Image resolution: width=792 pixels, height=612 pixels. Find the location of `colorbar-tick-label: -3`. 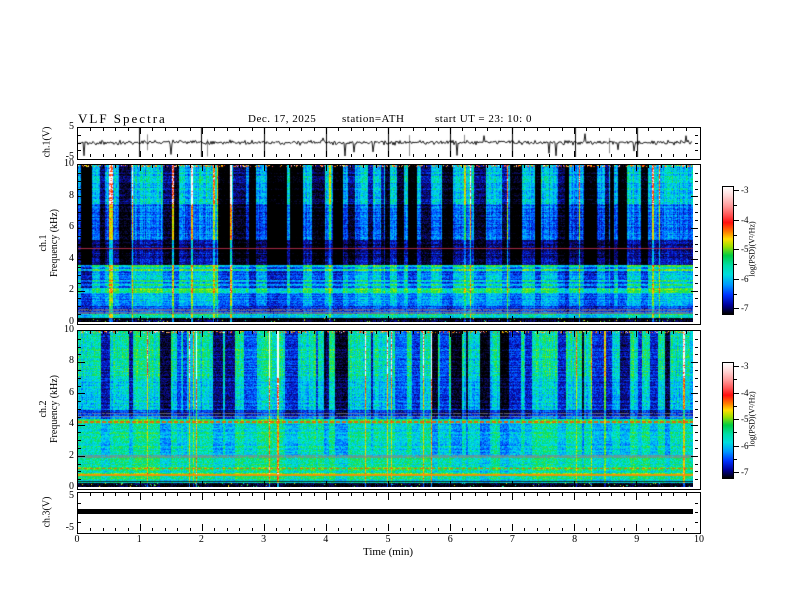

colorbar-tick-label: -3 is located at coordinates (745, 190).